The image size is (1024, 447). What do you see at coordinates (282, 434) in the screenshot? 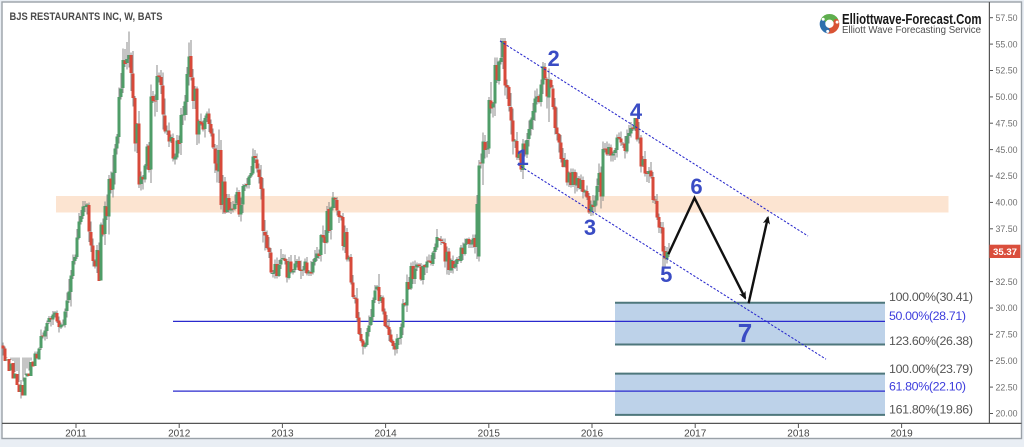
I see `svg-text: 2013` at bounding box center [282, 434].